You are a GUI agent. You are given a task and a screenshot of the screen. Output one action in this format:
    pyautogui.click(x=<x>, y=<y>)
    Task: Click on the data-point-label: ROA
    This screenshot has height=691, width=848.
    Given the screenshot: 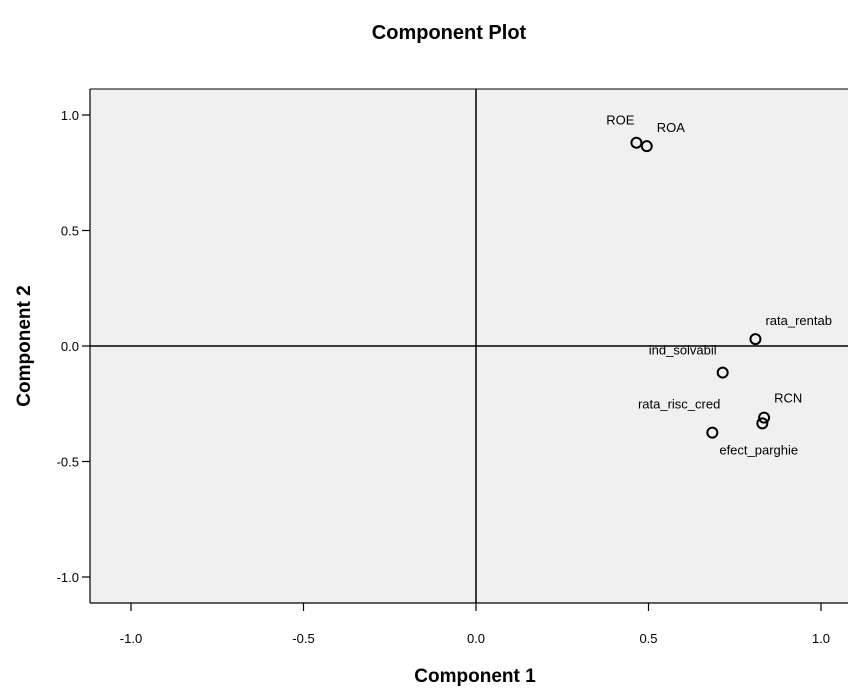 What is the action you would take?
    pyautogui.click(x=671, y=127)
    